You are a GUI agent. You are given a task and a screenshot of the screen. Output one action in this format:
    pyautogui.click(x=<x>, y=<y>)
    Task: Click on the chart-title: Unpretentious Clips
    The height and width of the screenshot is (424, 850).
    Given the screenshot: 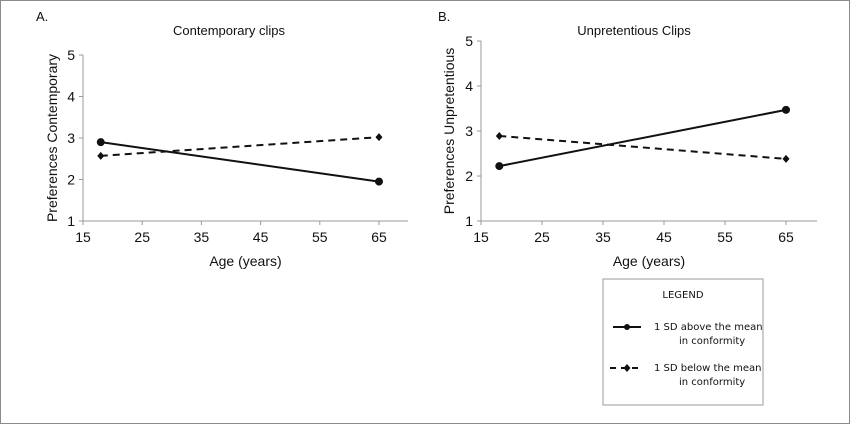 What is the action you would take?
    pyautogui.click(x=634, y=30)
    